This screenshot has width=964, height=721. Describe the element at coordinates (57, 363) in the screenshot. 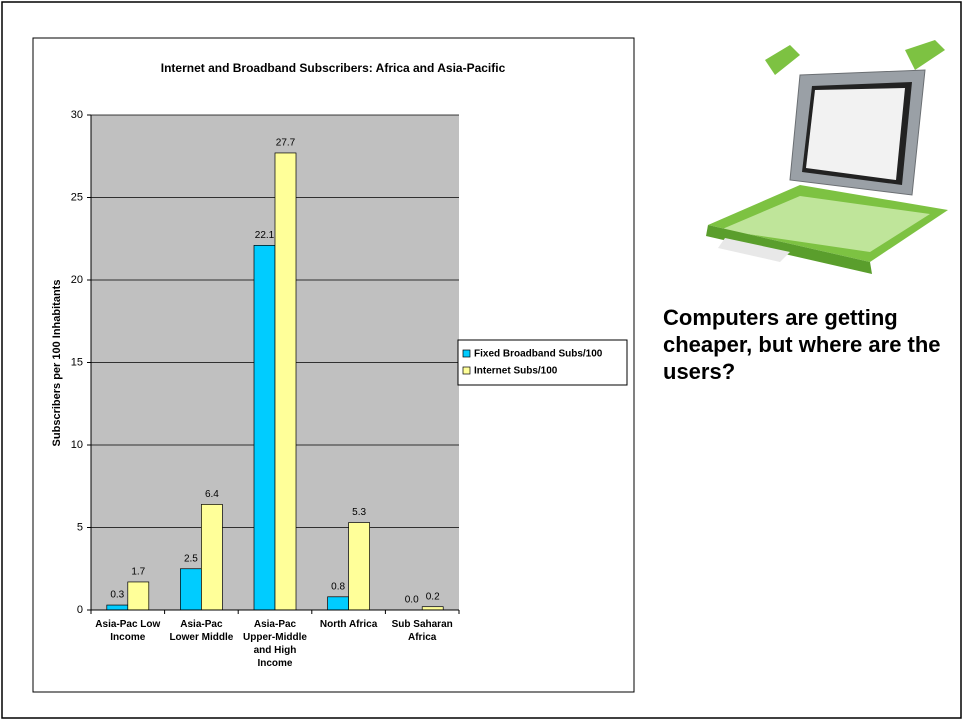

I see `y-axis-label: Subscribers per 100 Inhabitants` at that location.